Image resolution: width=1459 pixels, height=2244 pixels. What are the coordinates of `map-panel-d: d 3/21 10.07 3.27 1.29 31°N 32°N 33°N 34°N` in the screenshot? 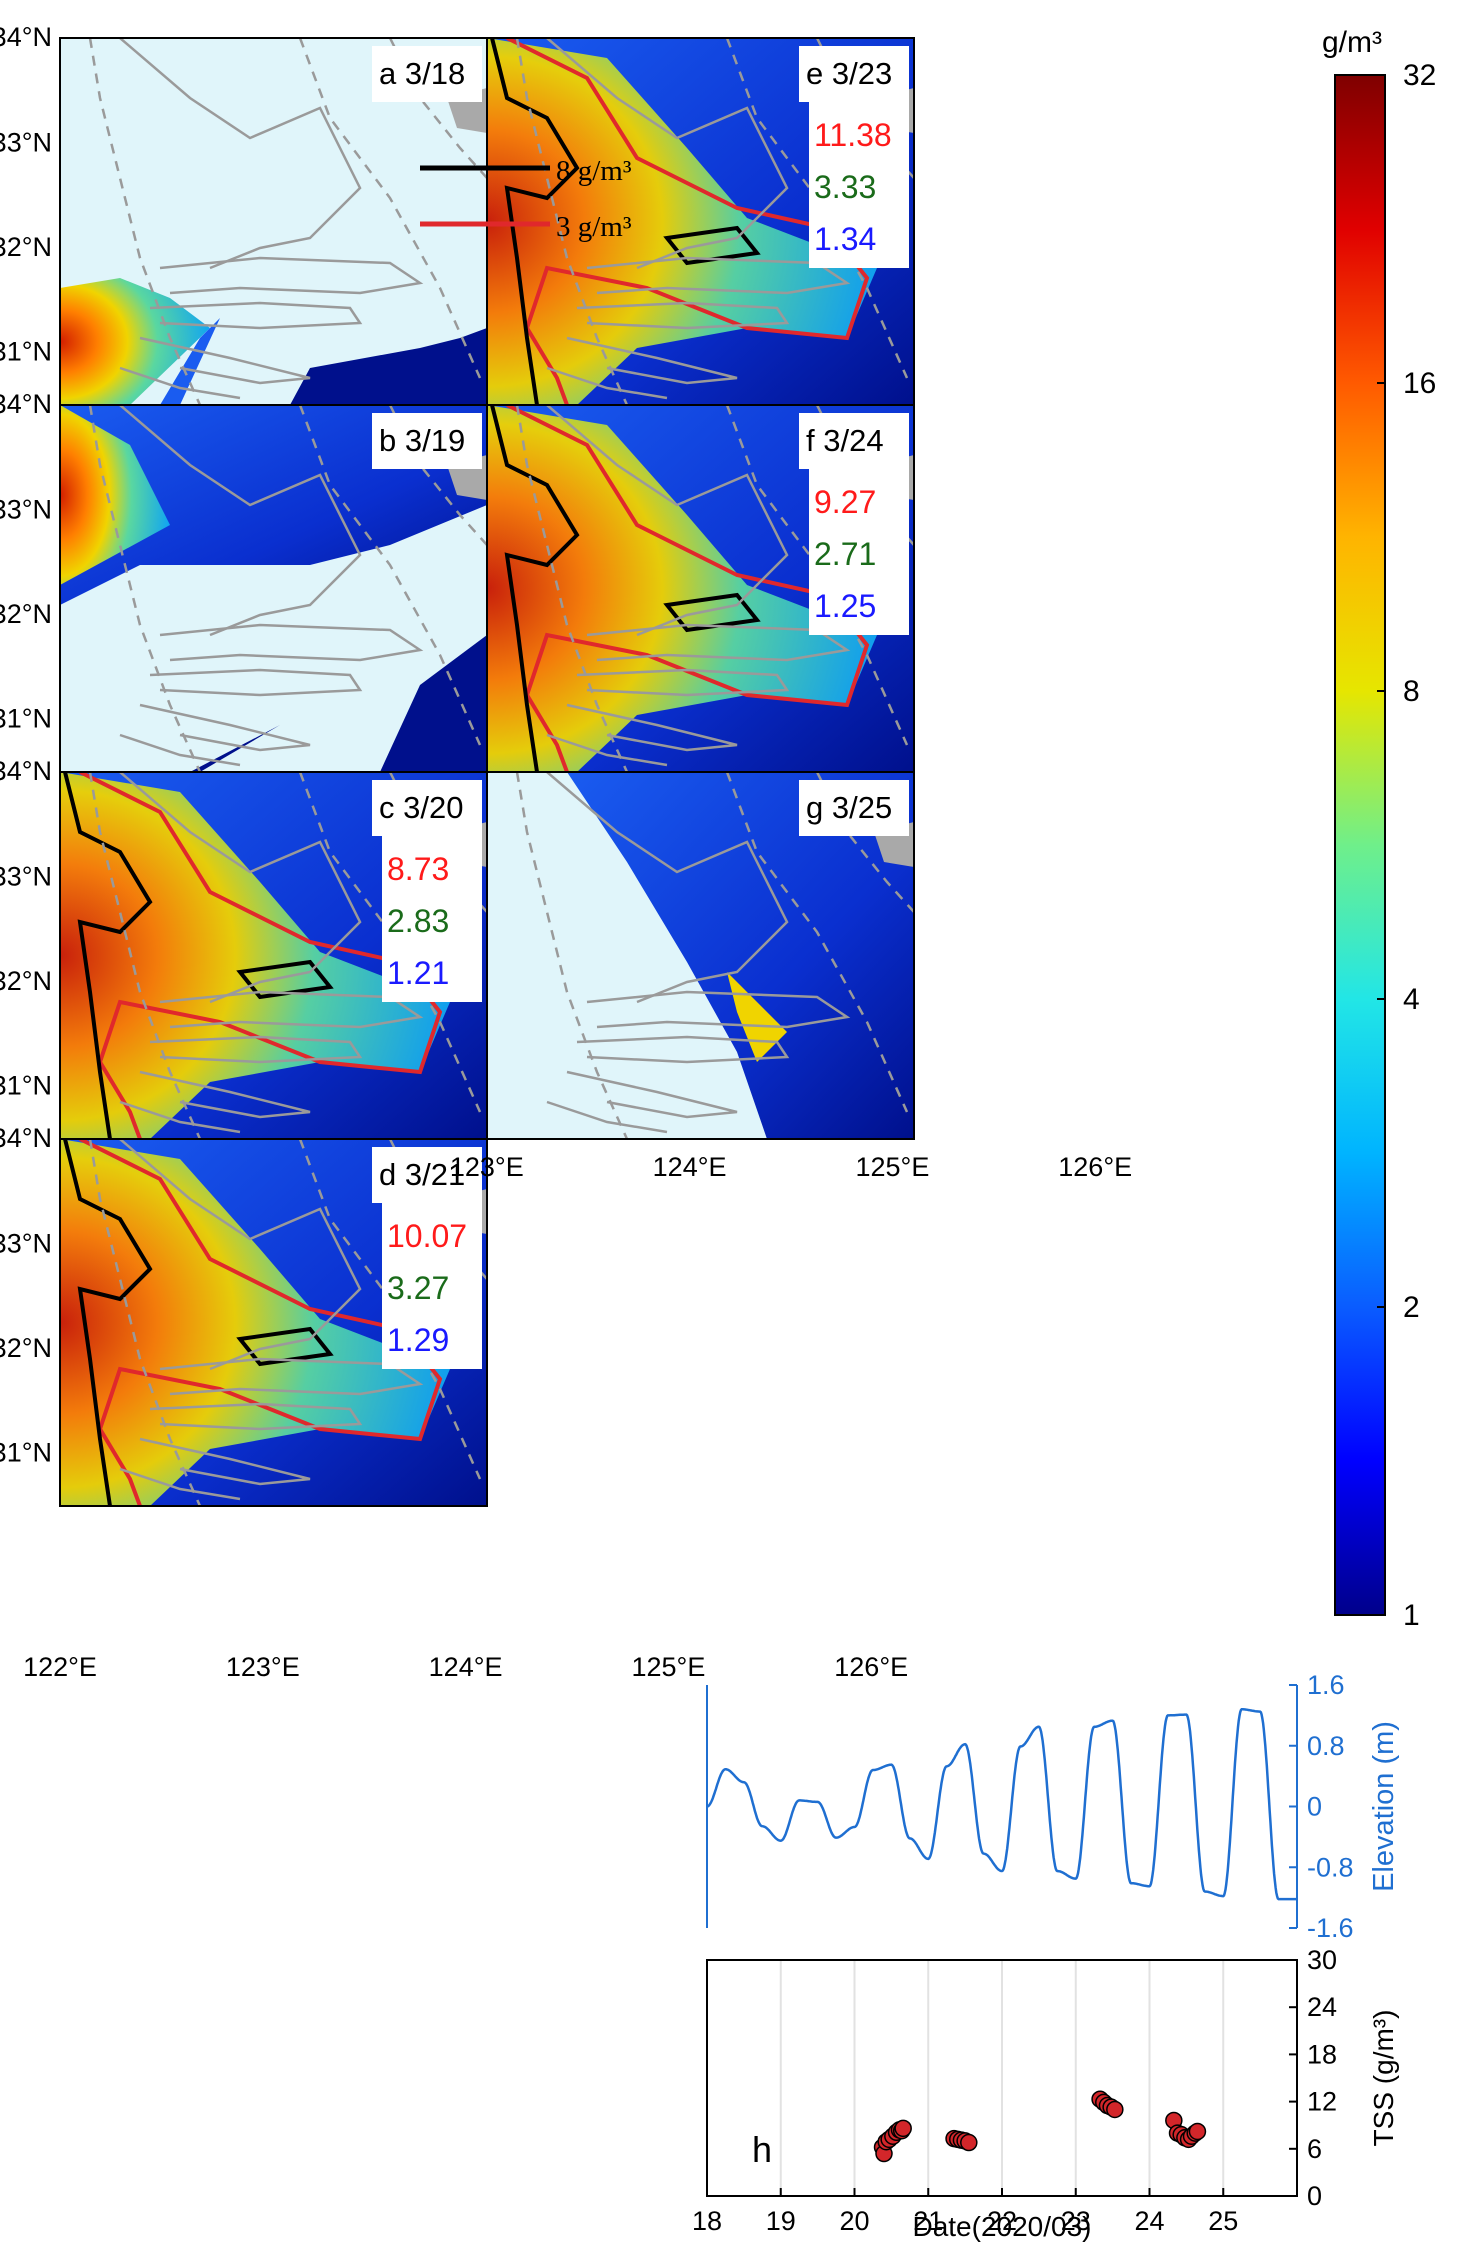 It's located at (244, 1315).